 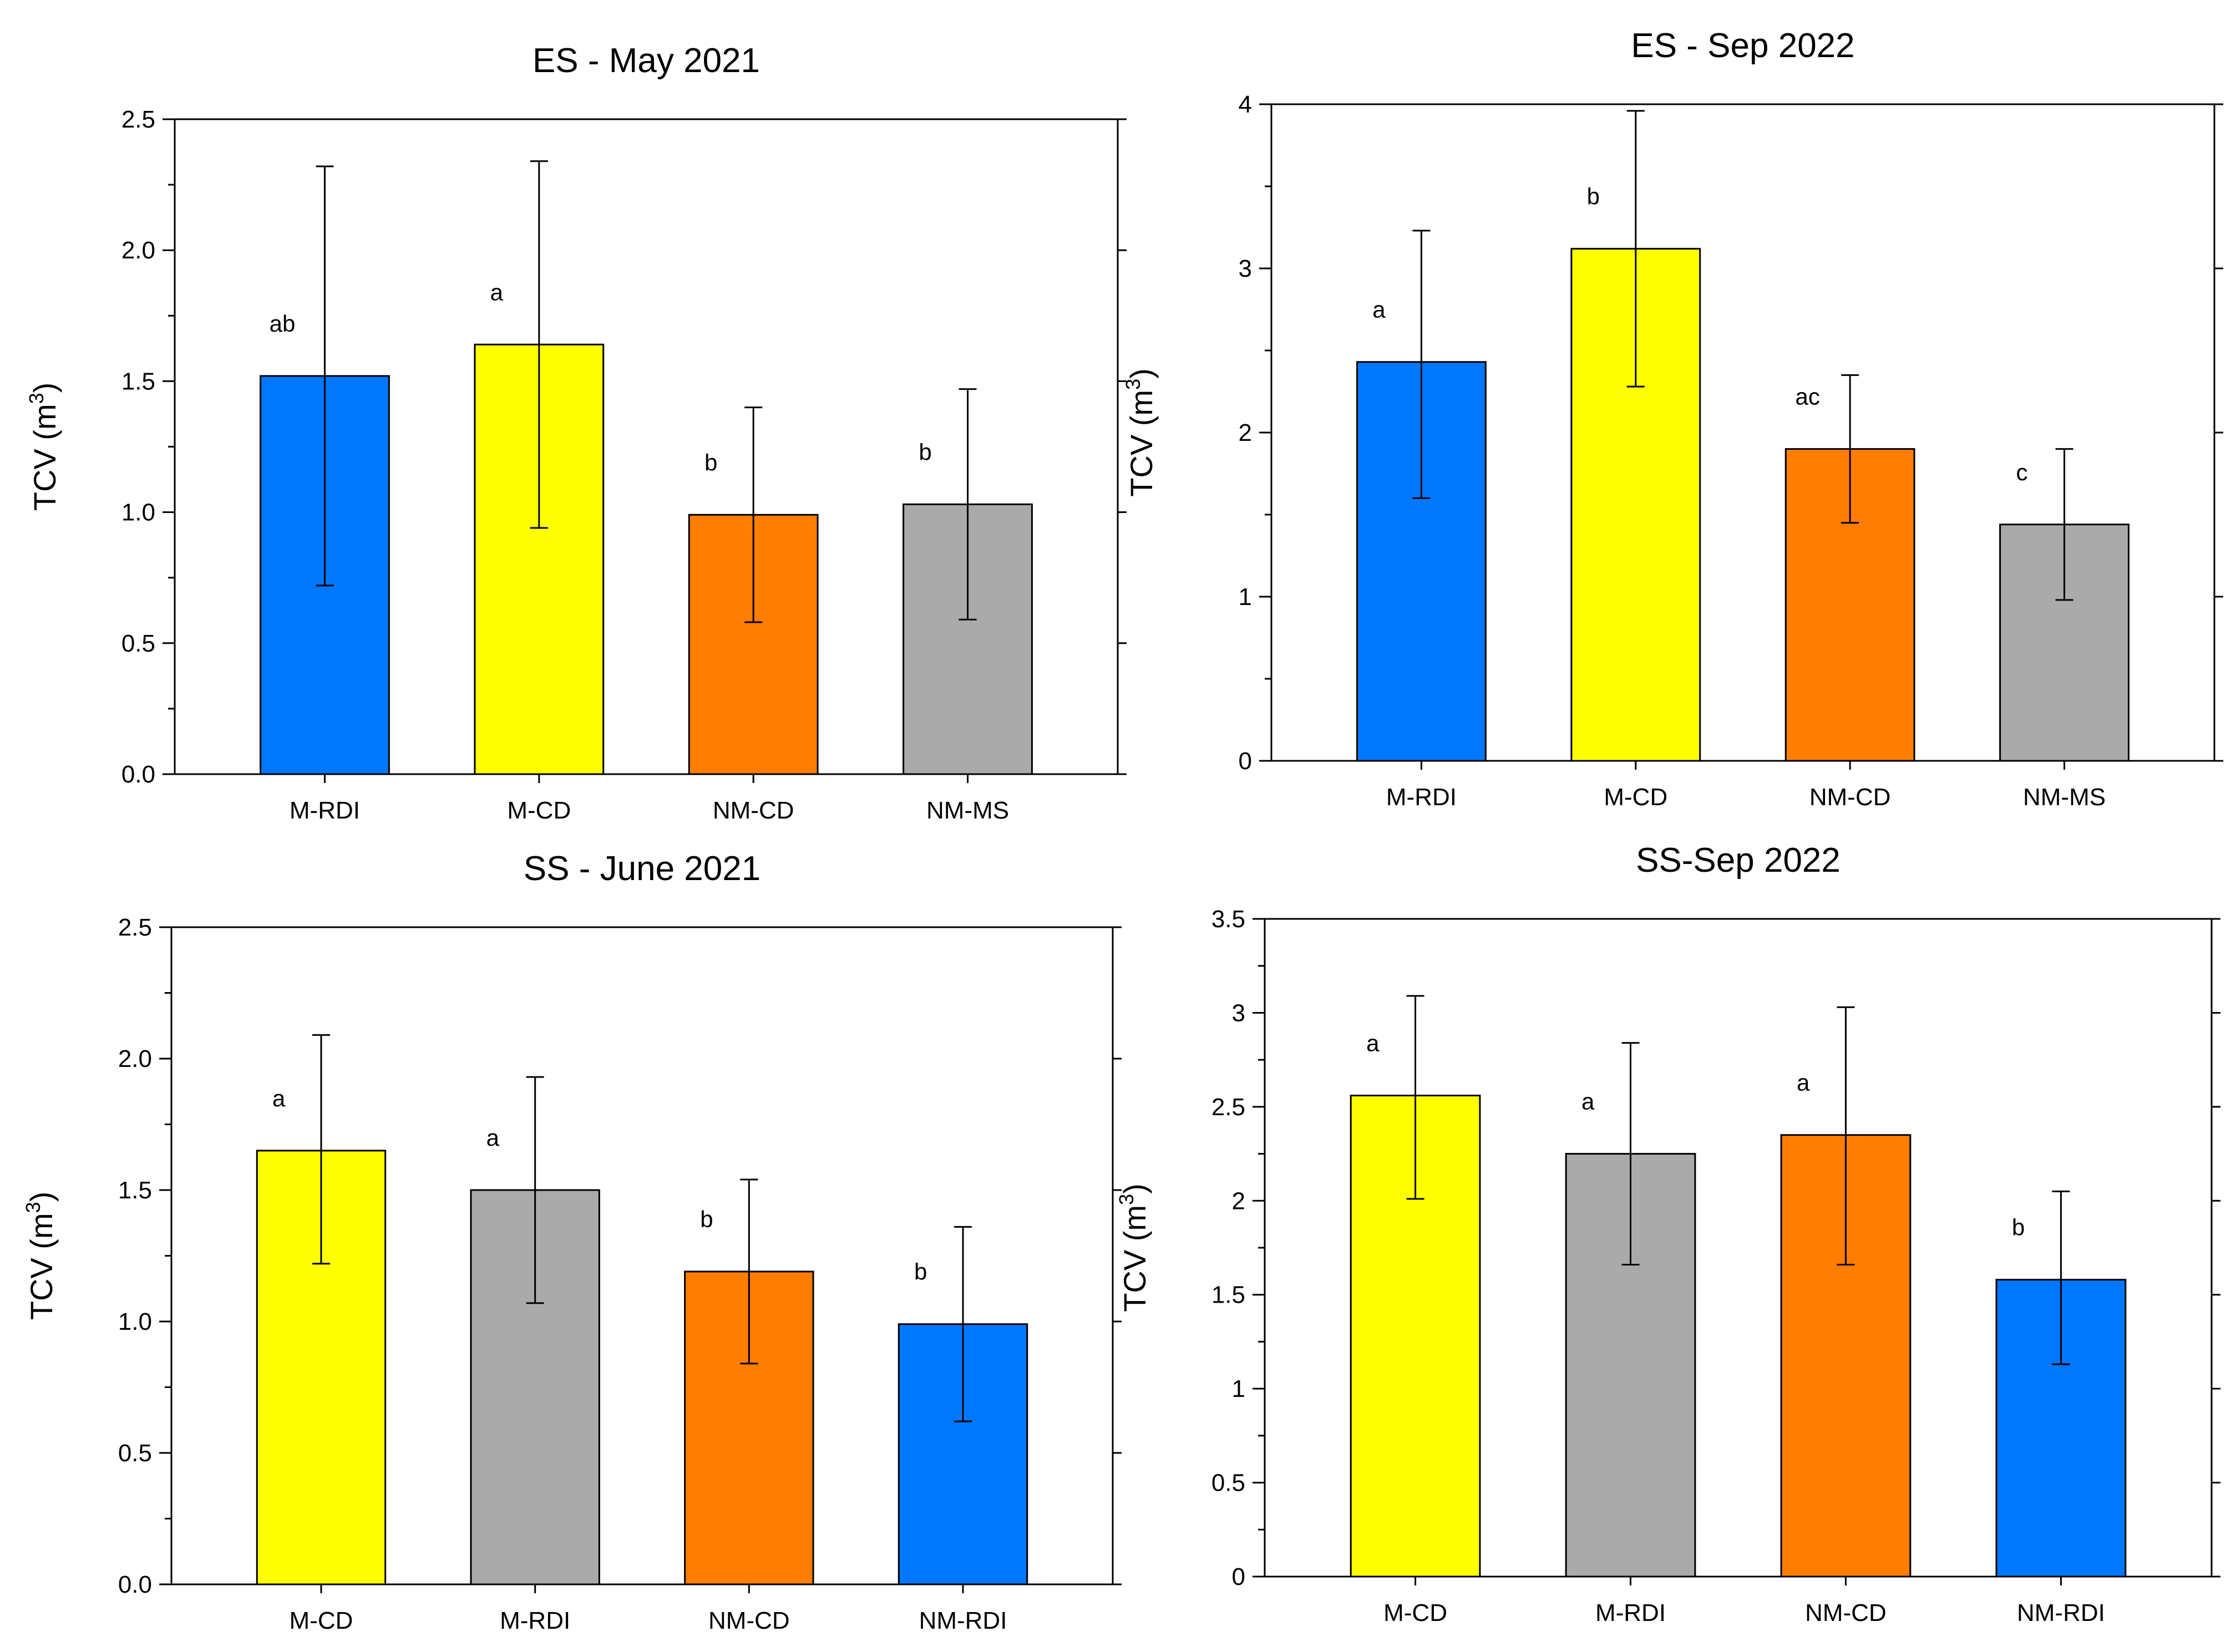 I want to click on significance-label: c, so click(x=2022, y=472).